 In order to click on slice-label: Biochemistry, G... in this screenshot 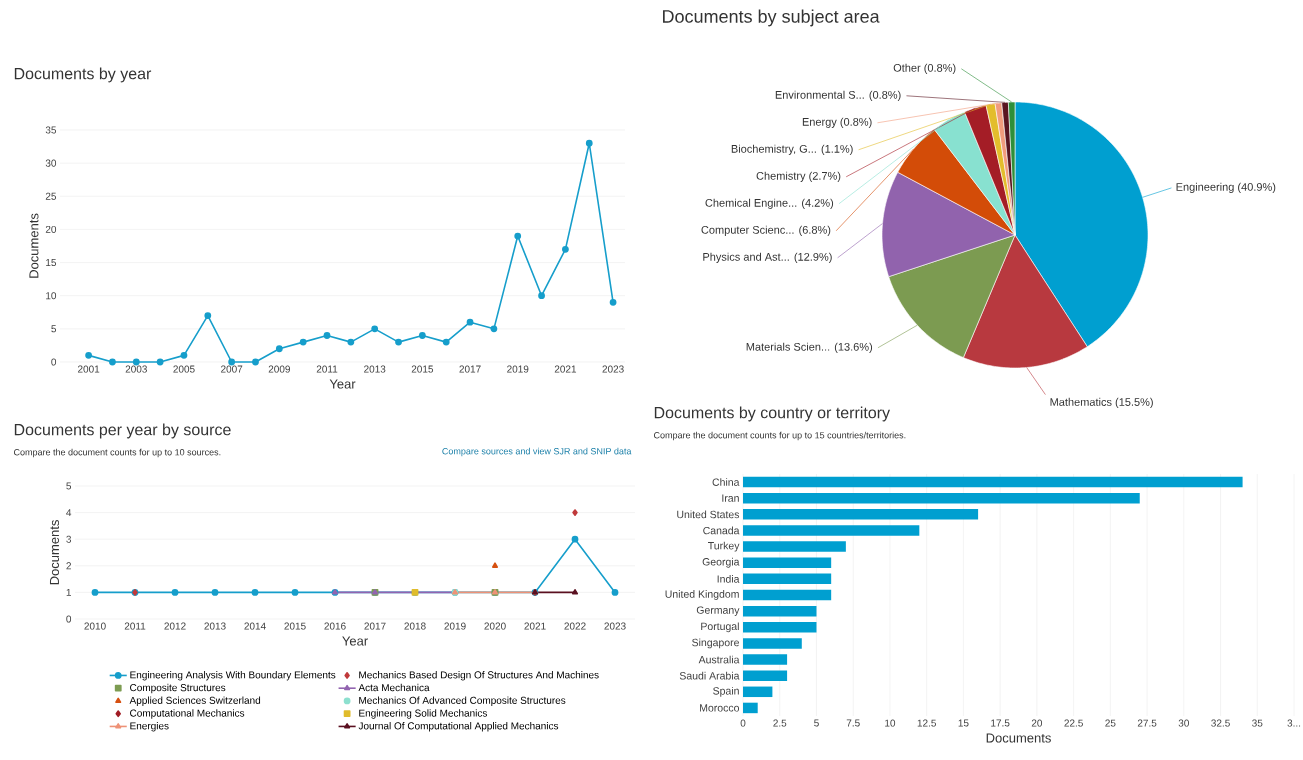, I will do `click(773, 149)`.